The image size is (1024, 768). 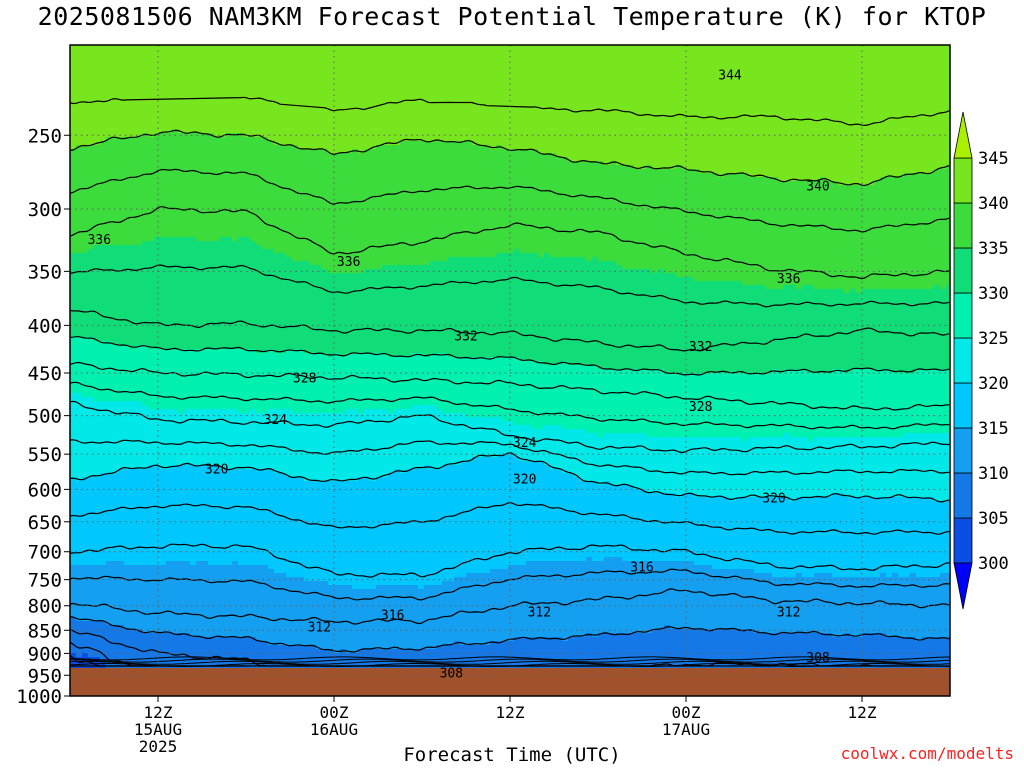 What do you see at coordinates (451, 673) in the screenshot?
I see `contour-label: 308` at bounding box center [451, 673].